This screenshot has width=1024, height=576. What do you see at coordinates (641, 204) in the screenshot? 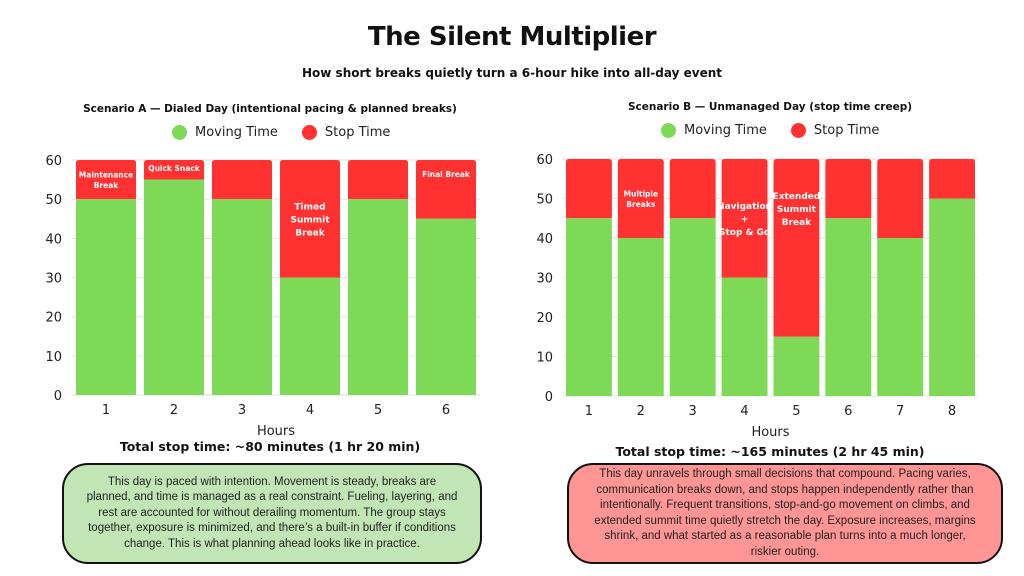
I see `bar-annotation: Breaks` at bounding box center [641, 204].